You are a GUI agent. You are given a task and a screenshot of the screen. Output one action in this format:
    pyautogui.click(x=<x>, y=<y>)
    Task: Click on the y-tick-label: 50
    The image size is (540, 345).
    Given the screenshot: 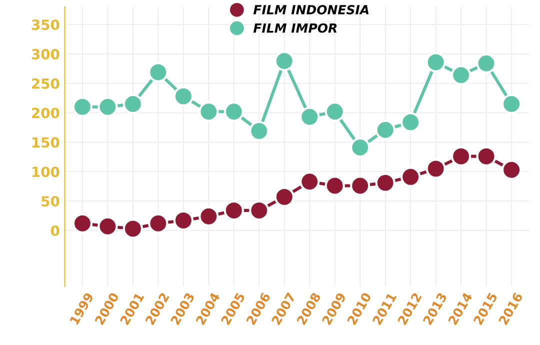 What is the action you would take?
    pyautogui.click(x=51, y=201)
    